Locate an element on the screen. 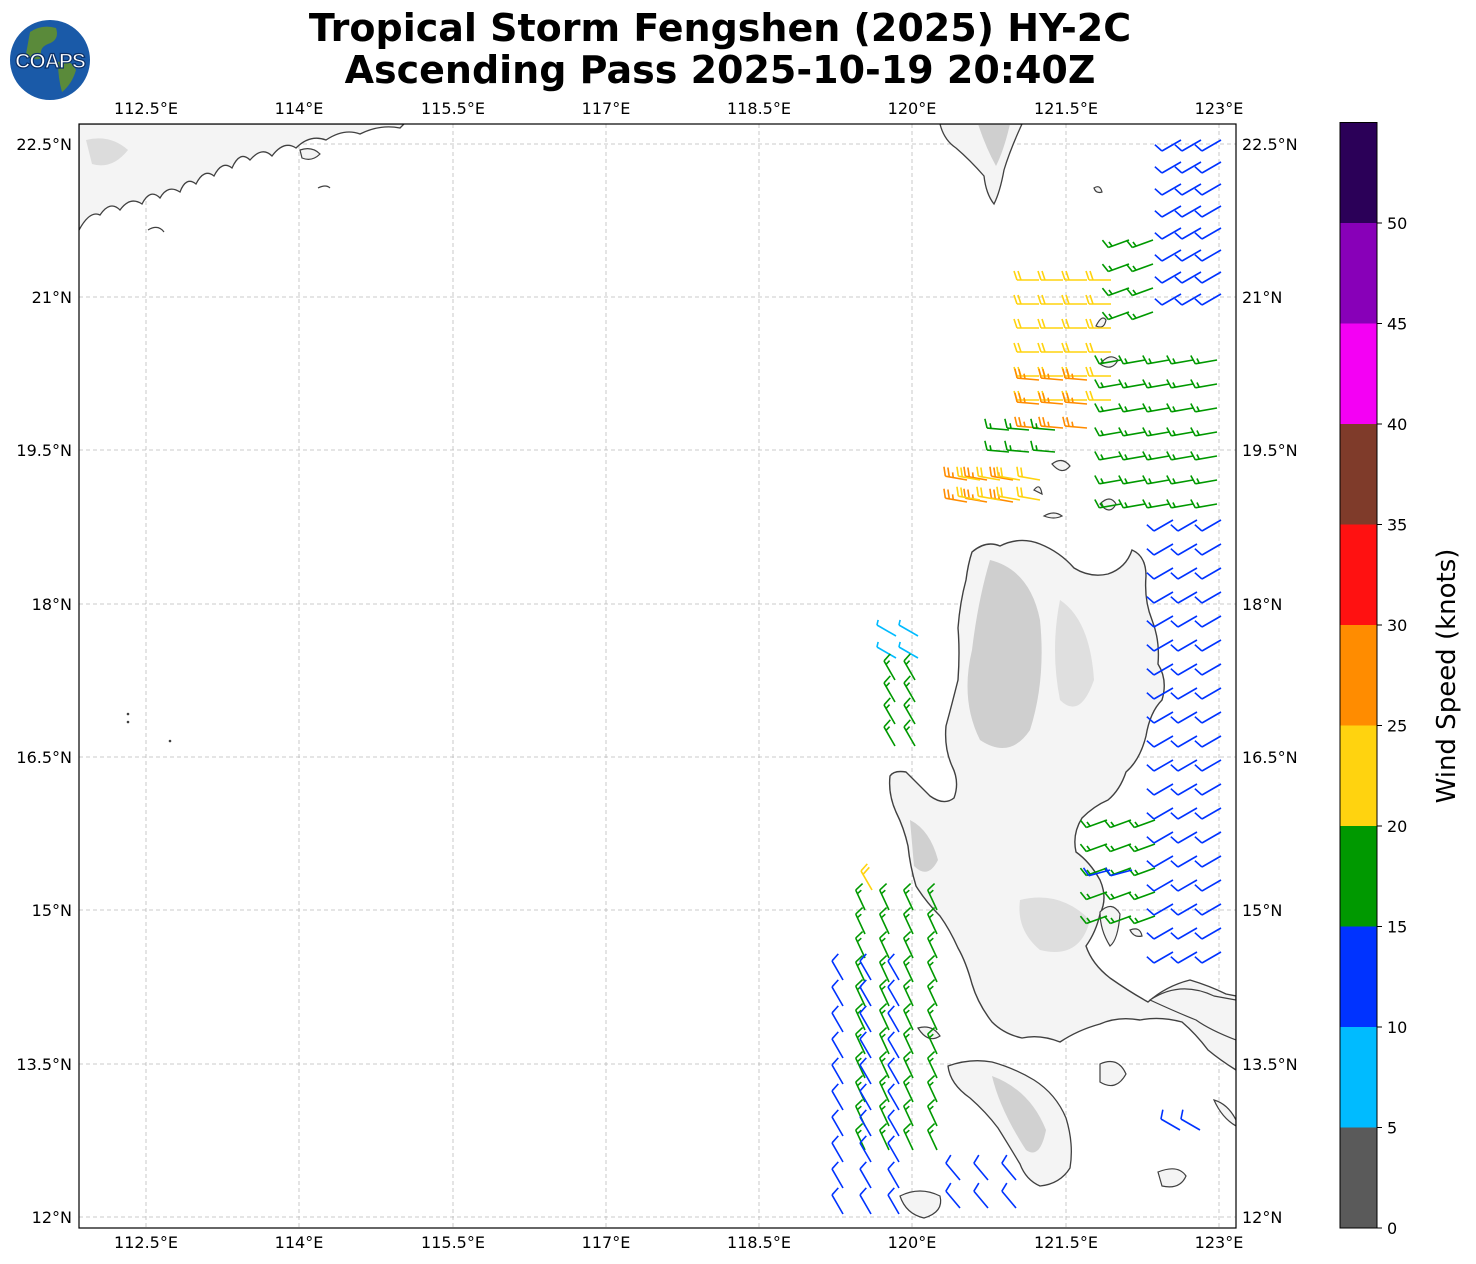  x-tick-top-label: 120°E is located at coordinates (912, 108).